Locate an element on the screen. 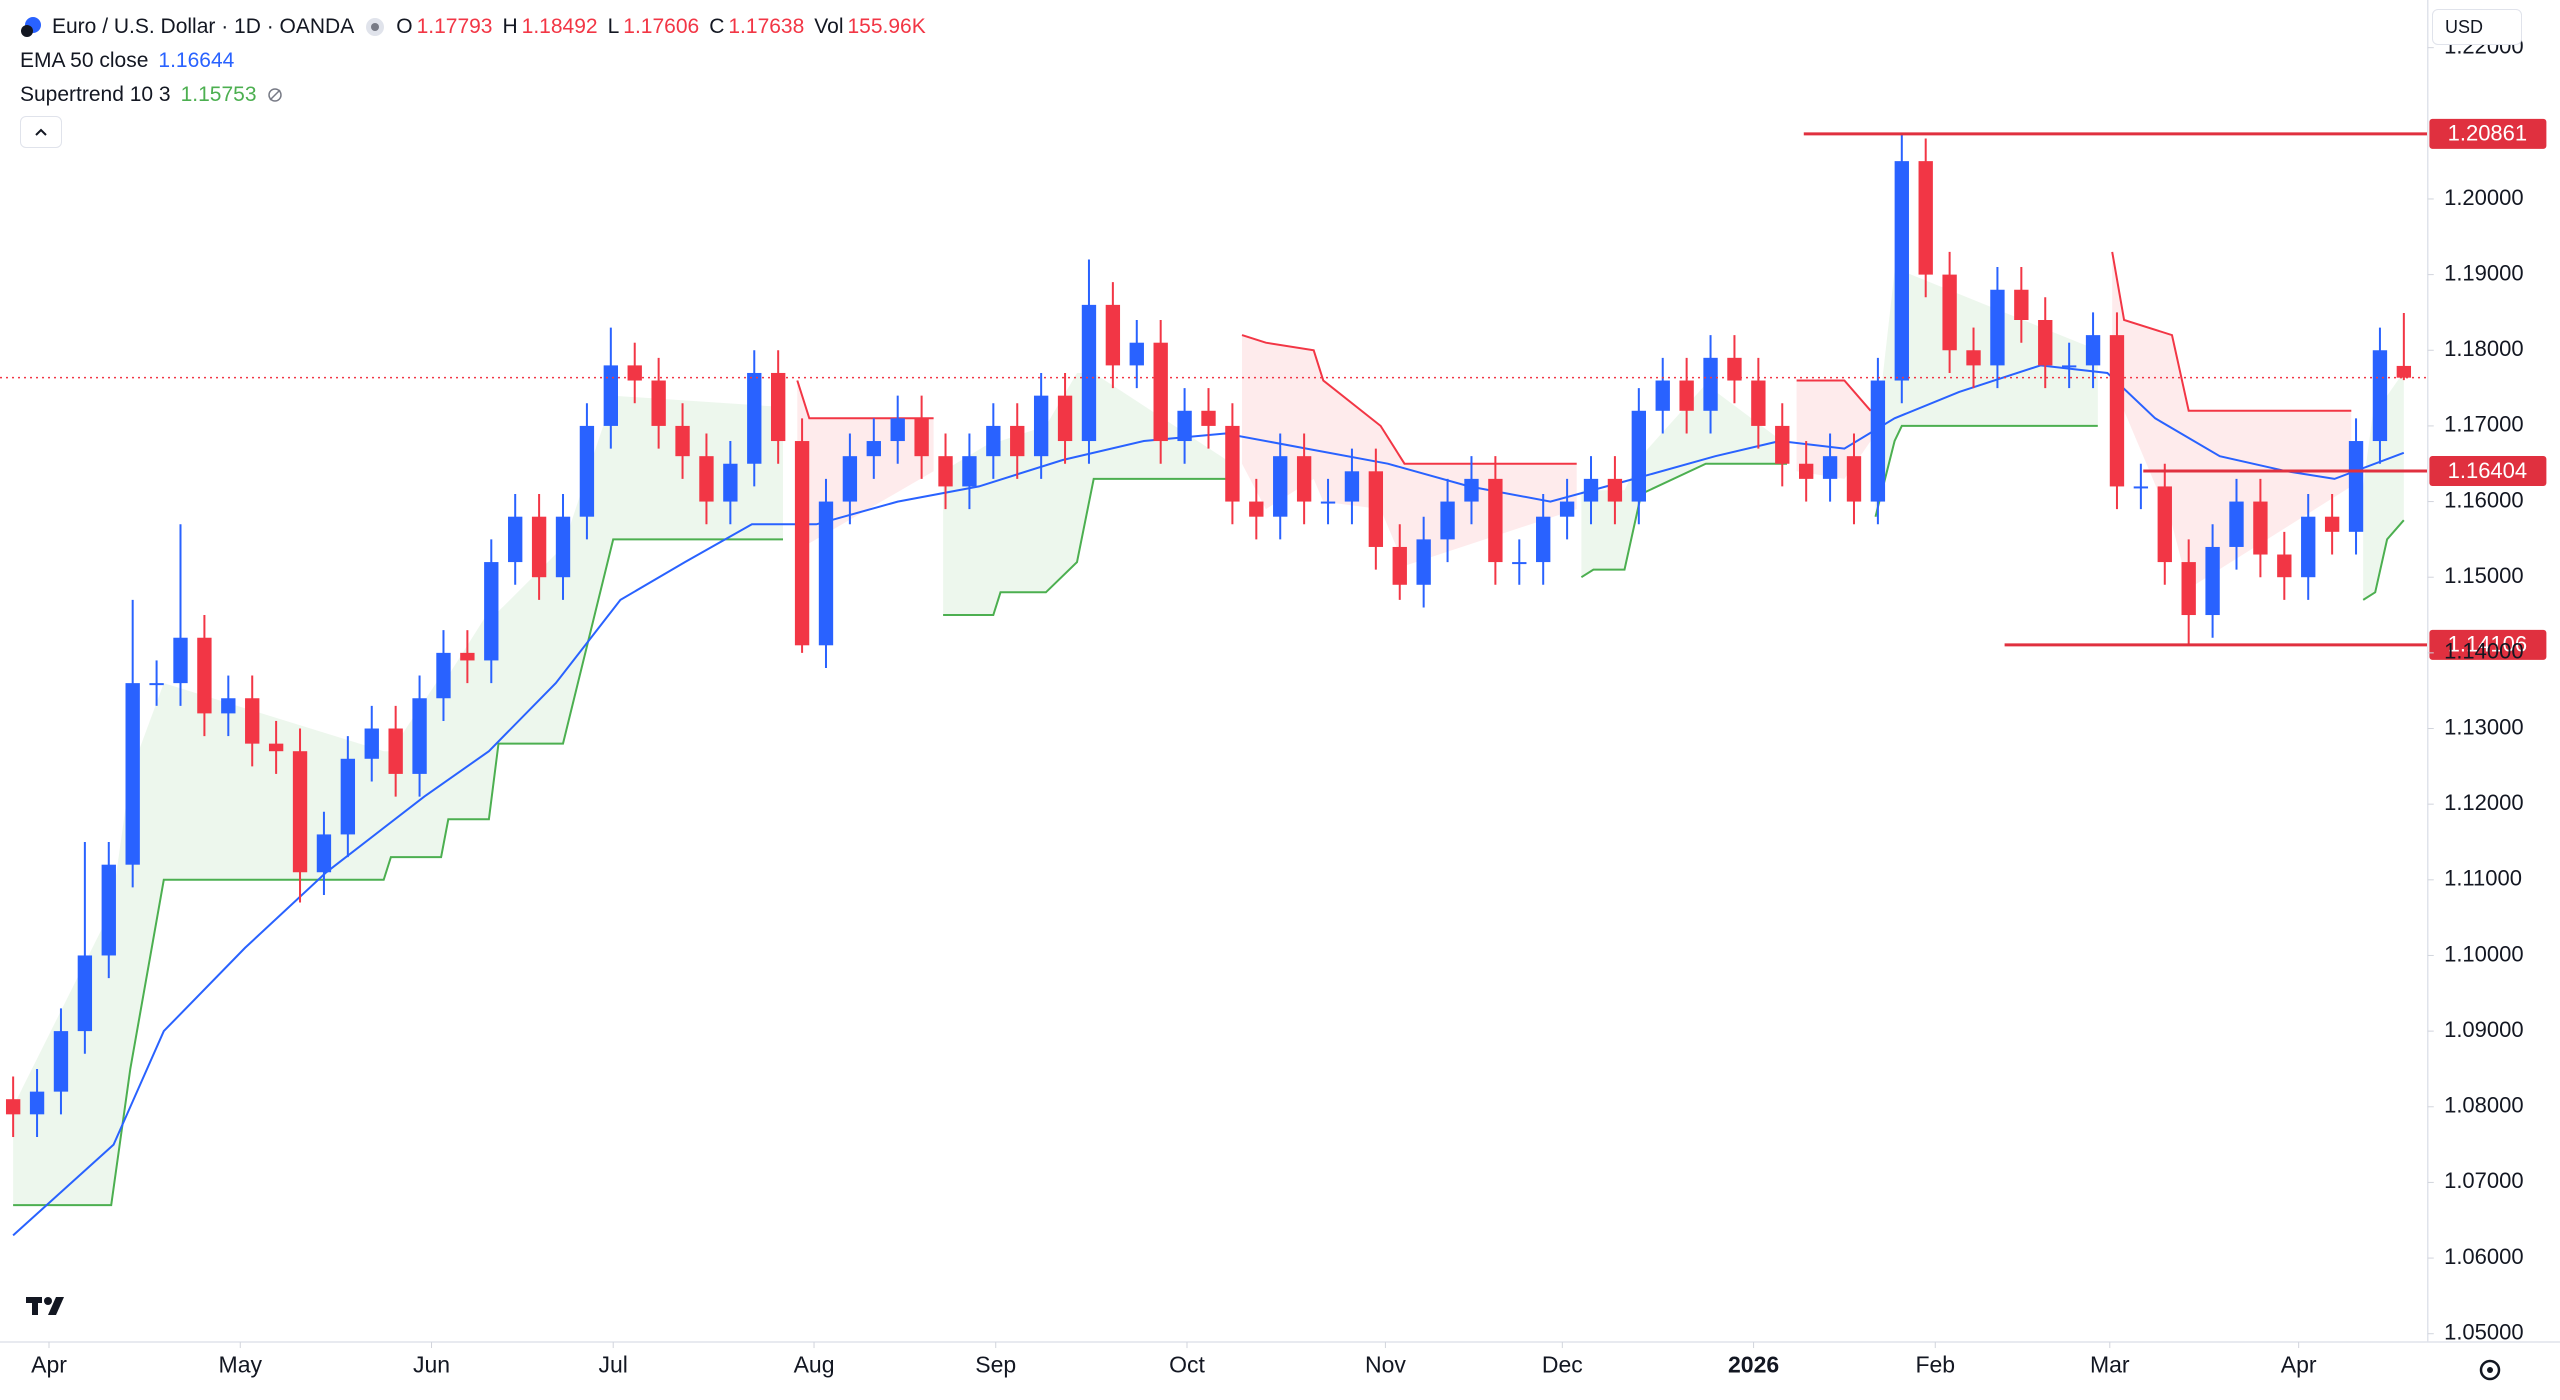 The height and width of the screenshot is (1400, 2560). x-tick-label: Jul is located at coordinates (613, 1365).